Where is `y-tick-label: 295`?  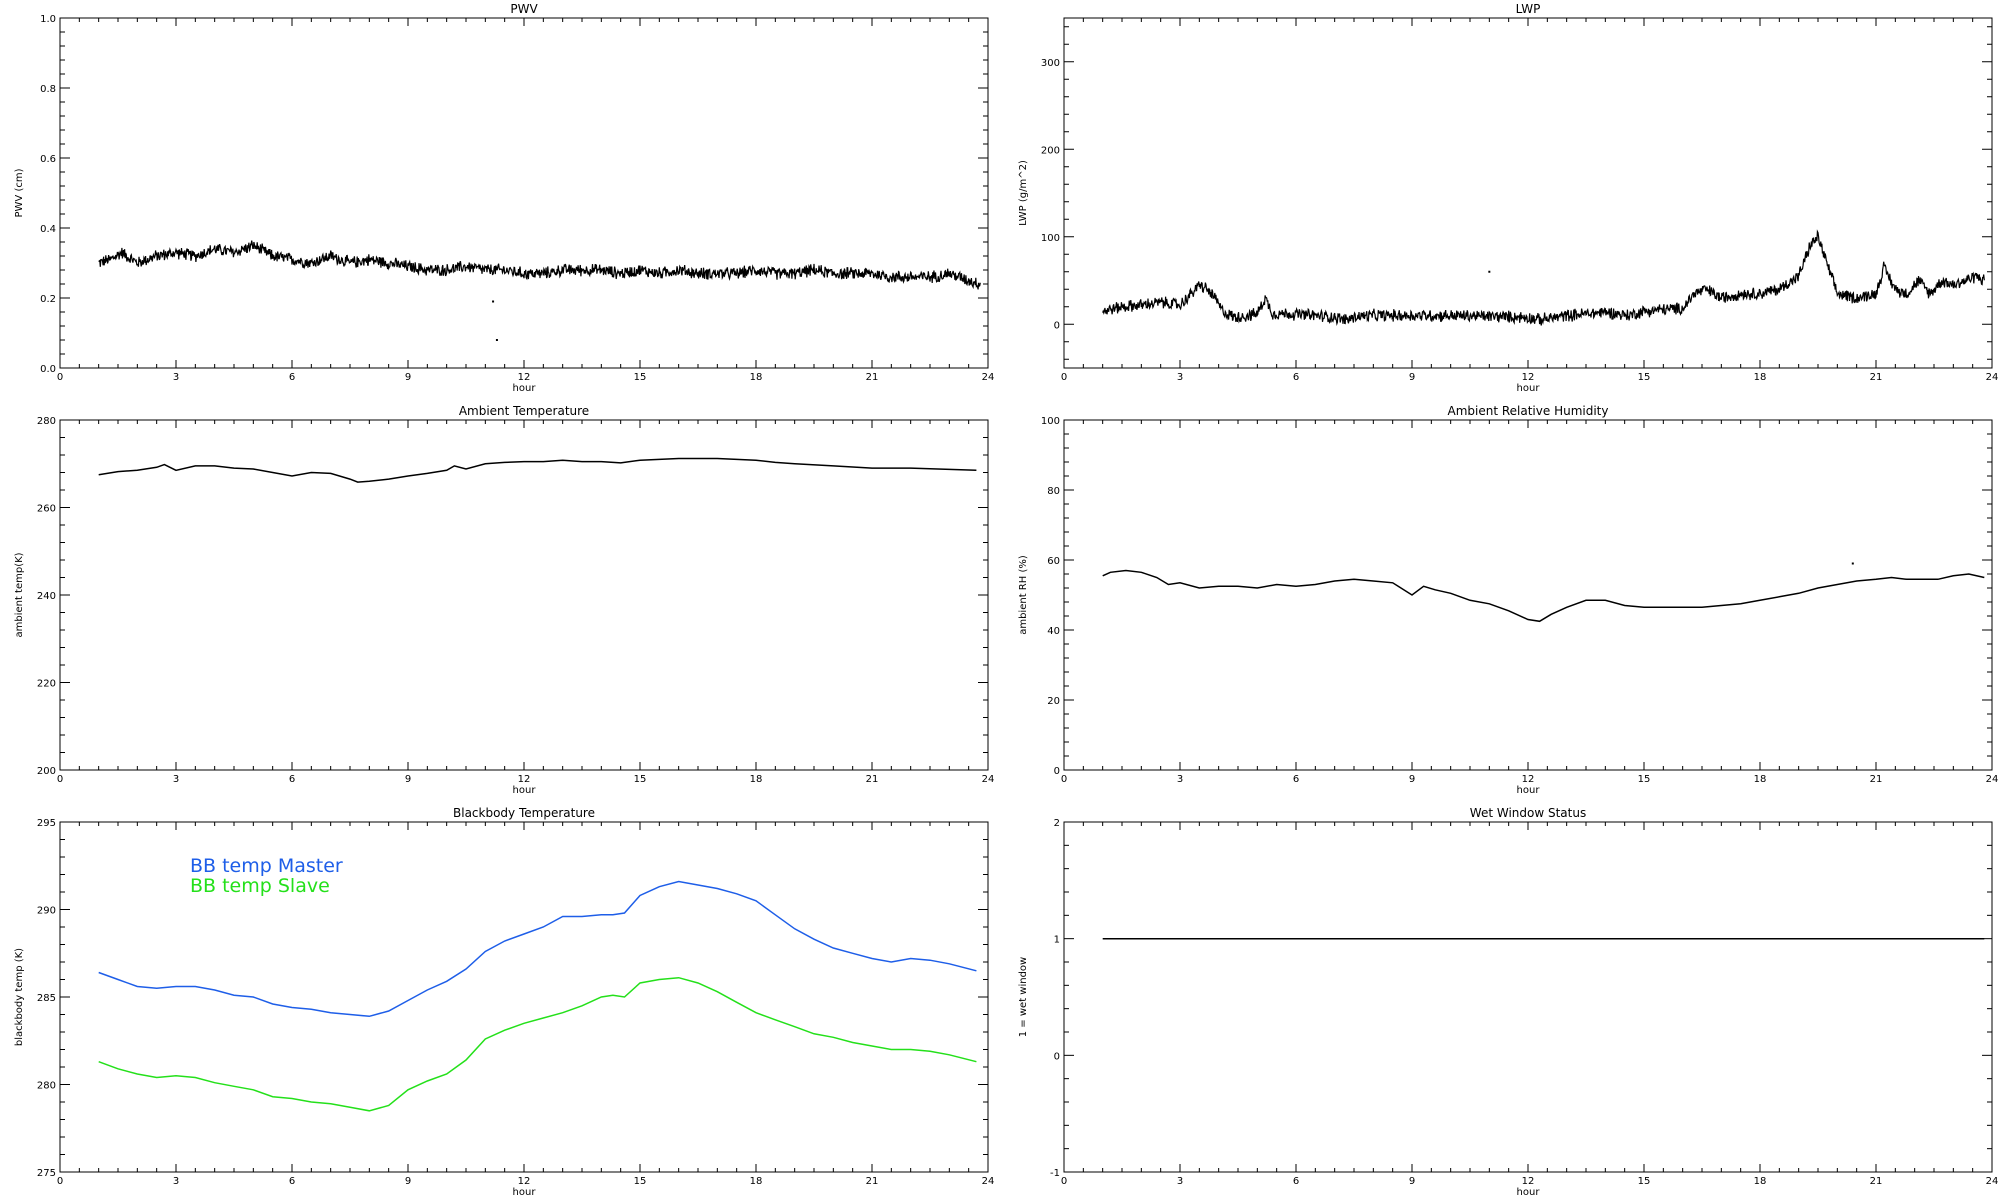
y-tick-label: 295 is located at coordinates (46, 823).